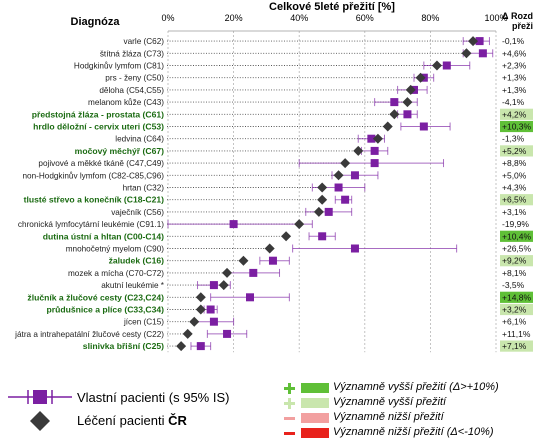 This screenshot has width=533, height=444. What do you see at coordinates (517, 21) in the screenshot?
I see `delta-header: Δ Rozd.přežití` at bounding box center [517, 21].